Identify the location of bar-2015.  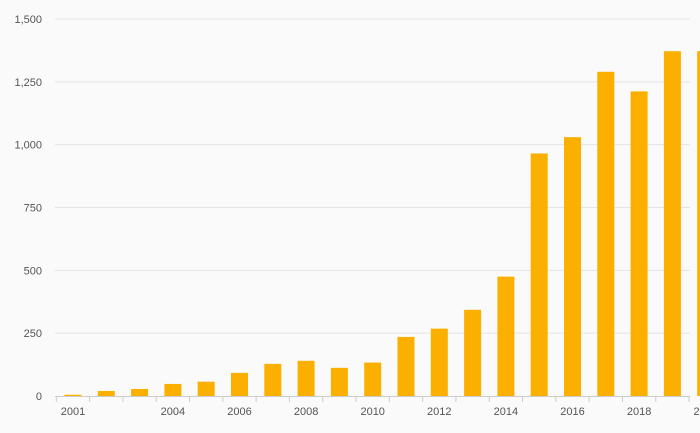
(539, 274).